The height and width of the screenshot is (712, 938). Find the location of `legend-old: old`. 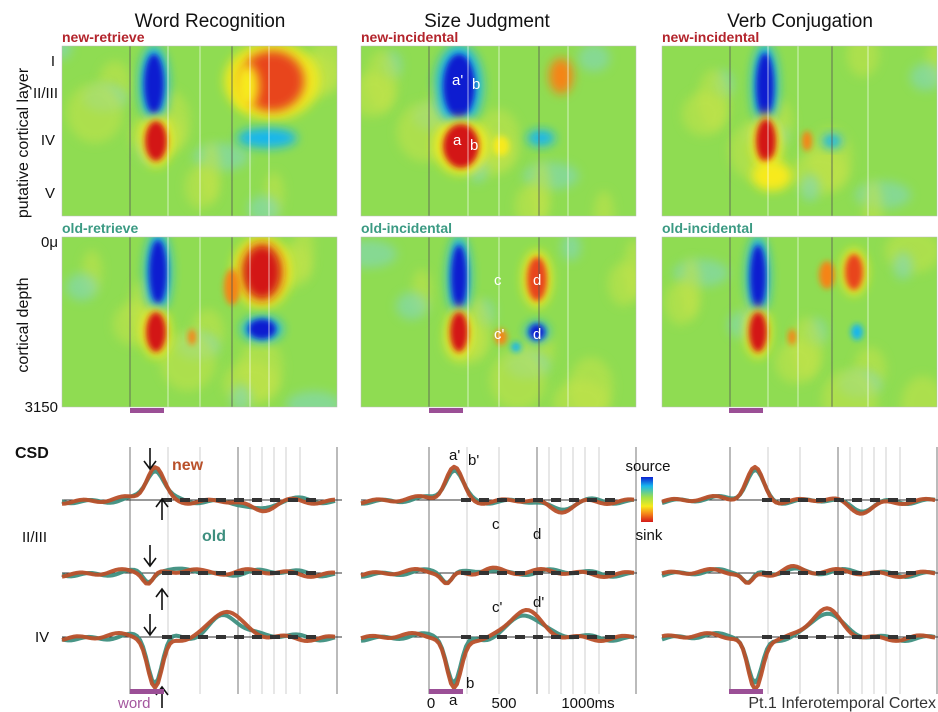

legend-old: old is located at coordinates (214, 536).